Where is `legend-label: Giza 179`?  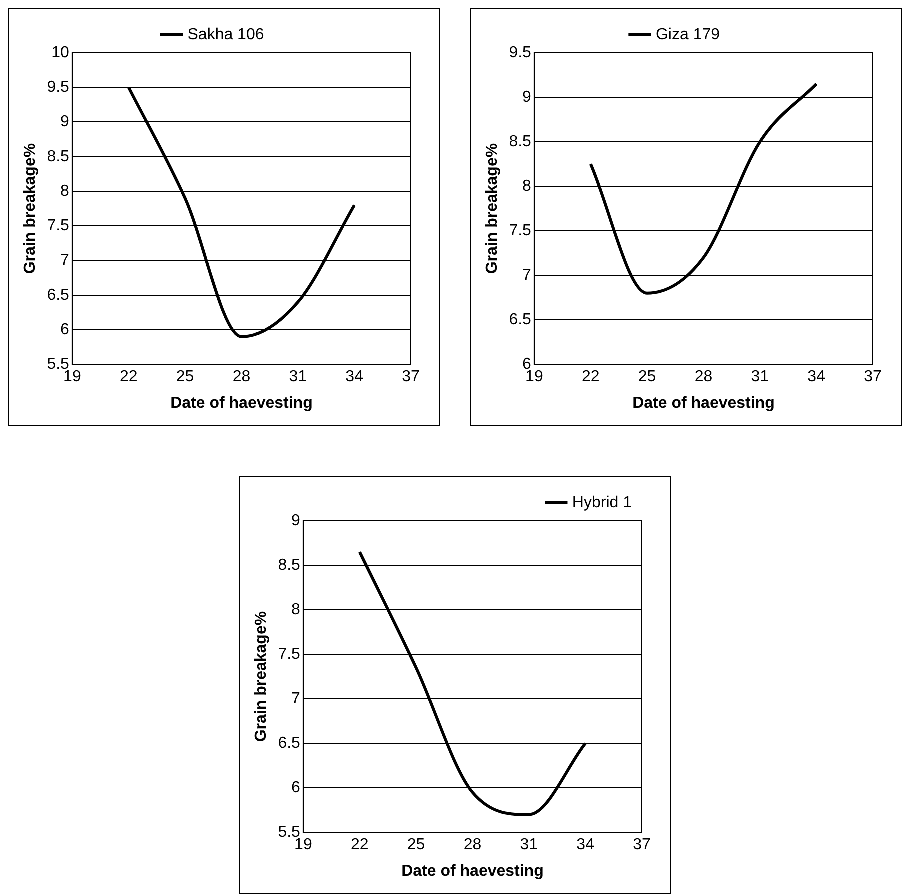 legend-label: Giza 179 is located at coordinates (688, 35).